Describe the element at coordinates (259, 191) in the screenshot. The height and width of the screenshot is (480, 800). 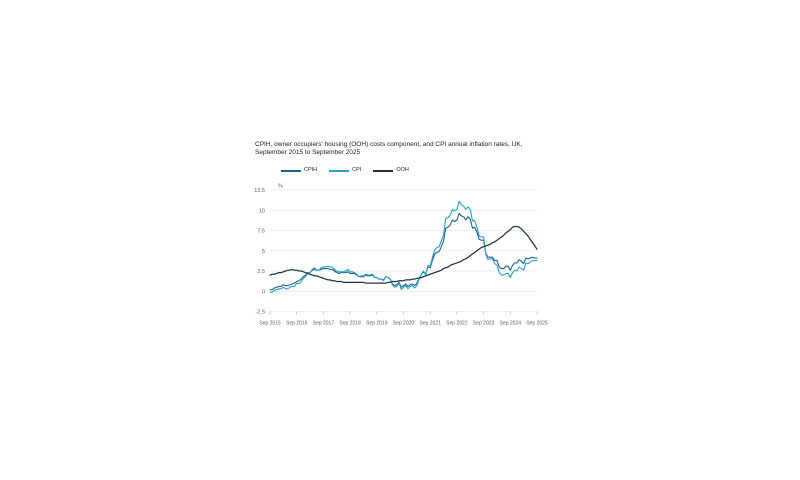
I see `y-axis-label: 12.5` at that location.